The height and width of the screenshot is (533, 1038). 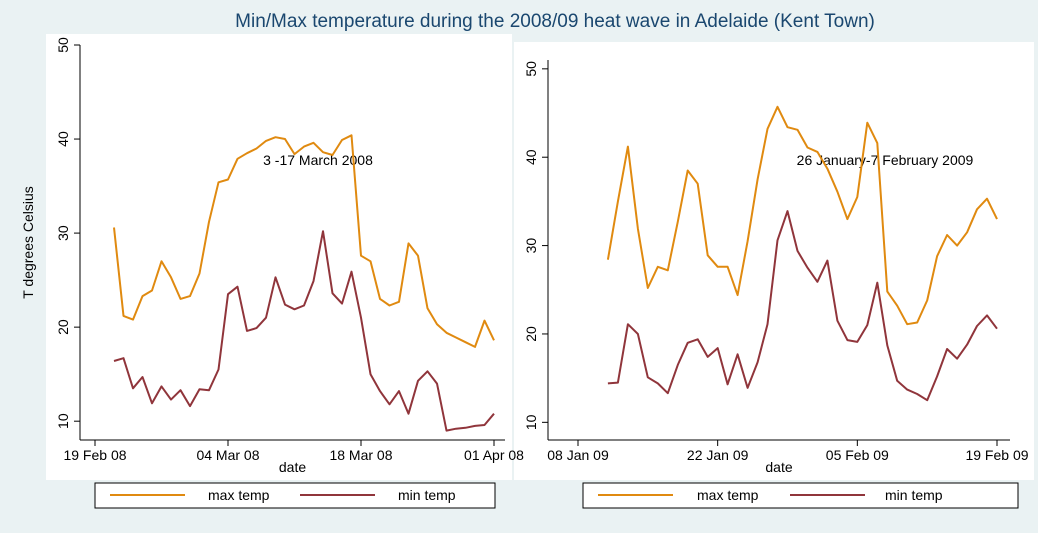 I want to click on x-tick-label: 19 Feb 09, so click(x=996, y=455).